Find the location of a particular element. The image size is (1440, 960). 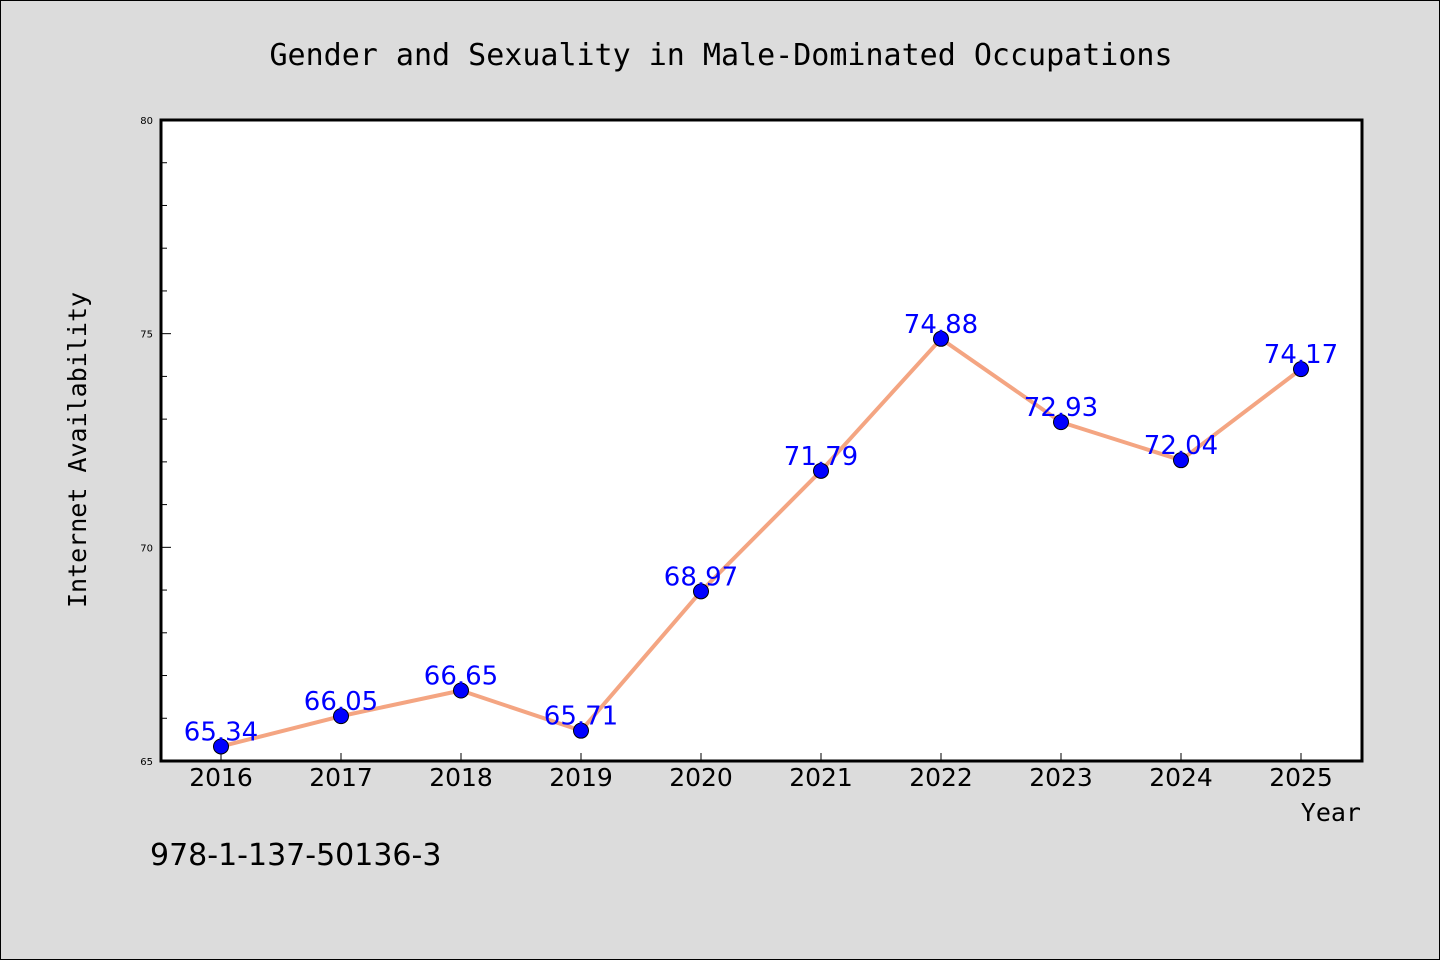

footer-identifier: 978-1-137-50136-3 is located at coordinates (295, 855).